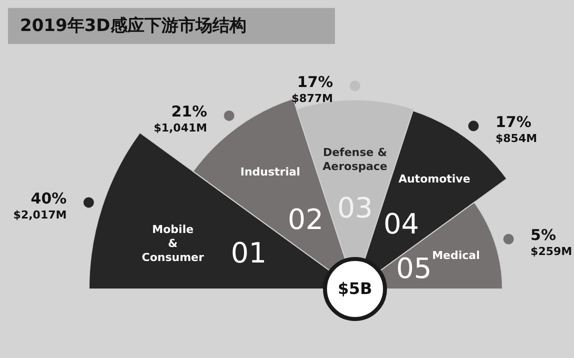  What do you see at coordinates (401, 223) in the screenshot?
I see `text: 04` at bounding box center [401, 223].